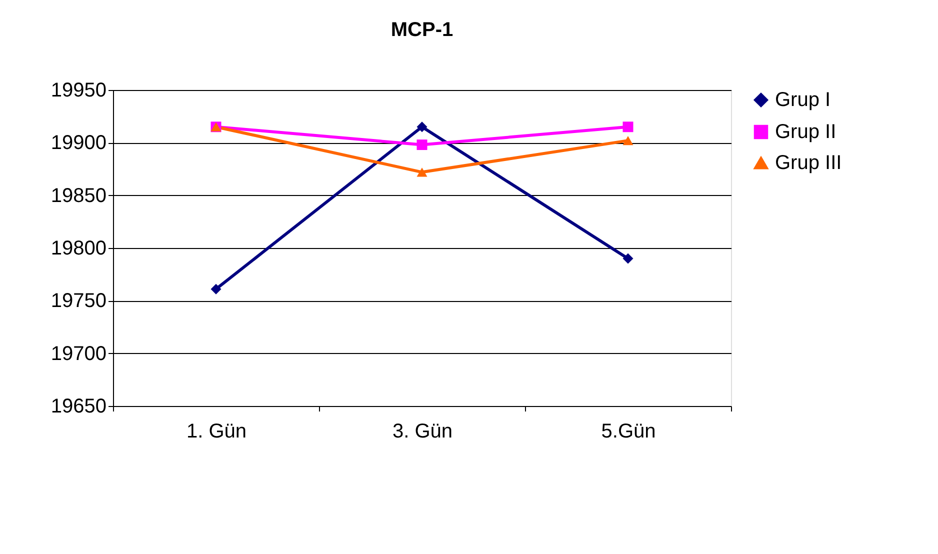 This screenshot has width=938, height=554. I want to click on x-tick-label: 1. Gün, so click(216, 431).